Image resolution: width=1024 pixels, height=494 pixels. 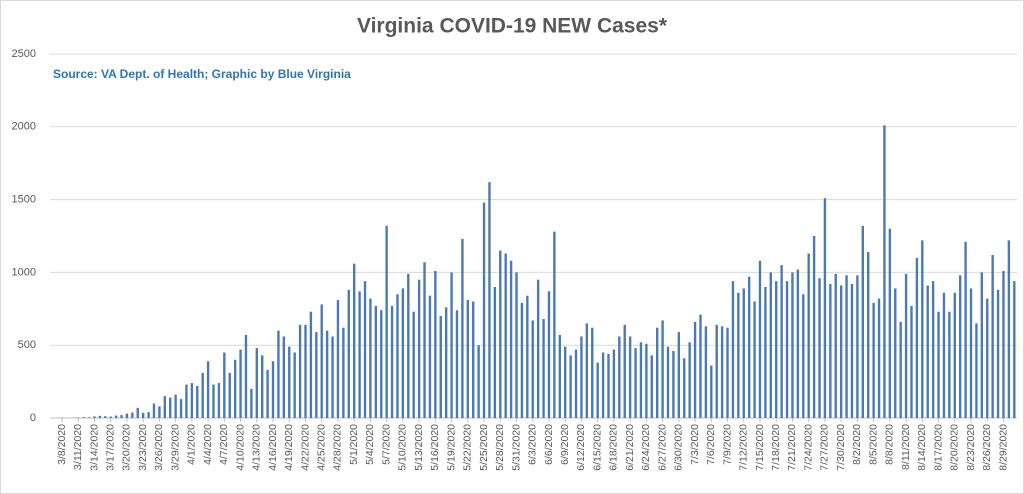 What do you see at coordinates (955, 447) in the screenshot?
I see `x-tick-label: 8/20/2020` at bounding box center [955, 447].